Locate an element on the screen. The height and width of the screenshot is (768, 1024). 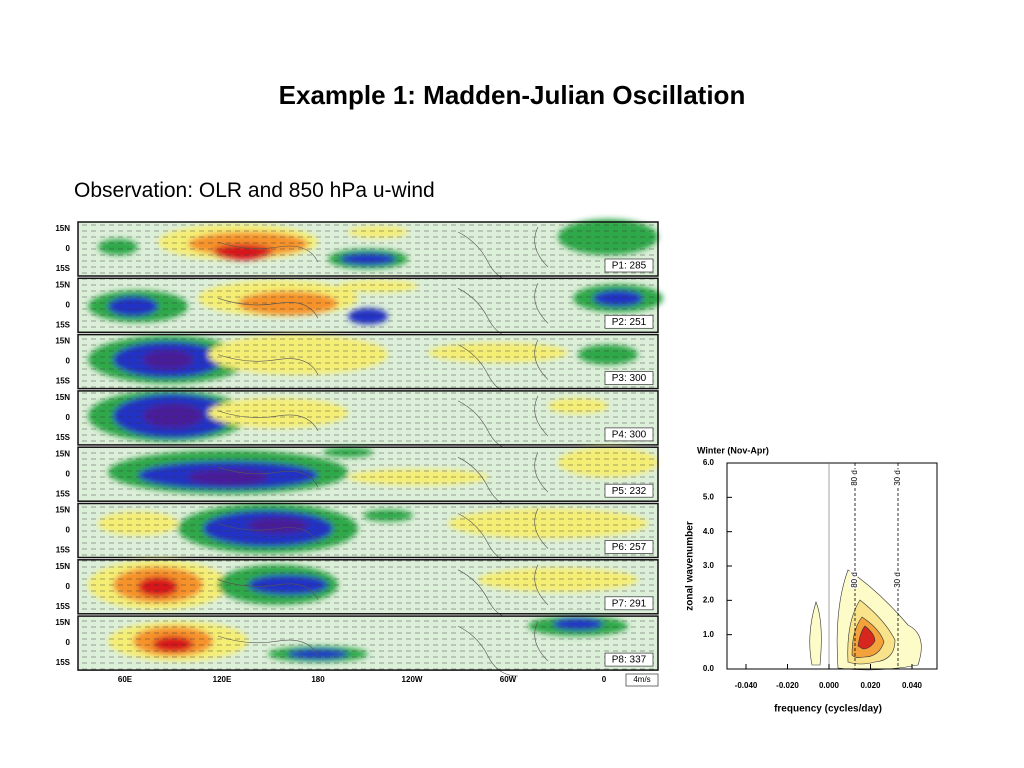
y-axis-label: zonal wavenumber is located at coordinates (690, 566).